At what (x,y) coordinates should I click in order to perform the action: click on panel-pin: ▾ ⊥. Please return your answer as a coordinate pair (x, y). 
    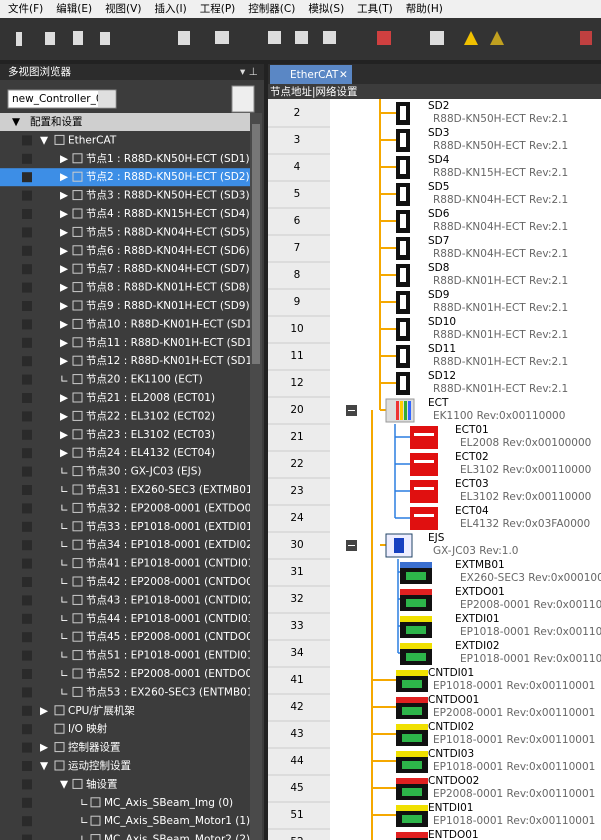
    Looking at the image, I should click on (249, 72).